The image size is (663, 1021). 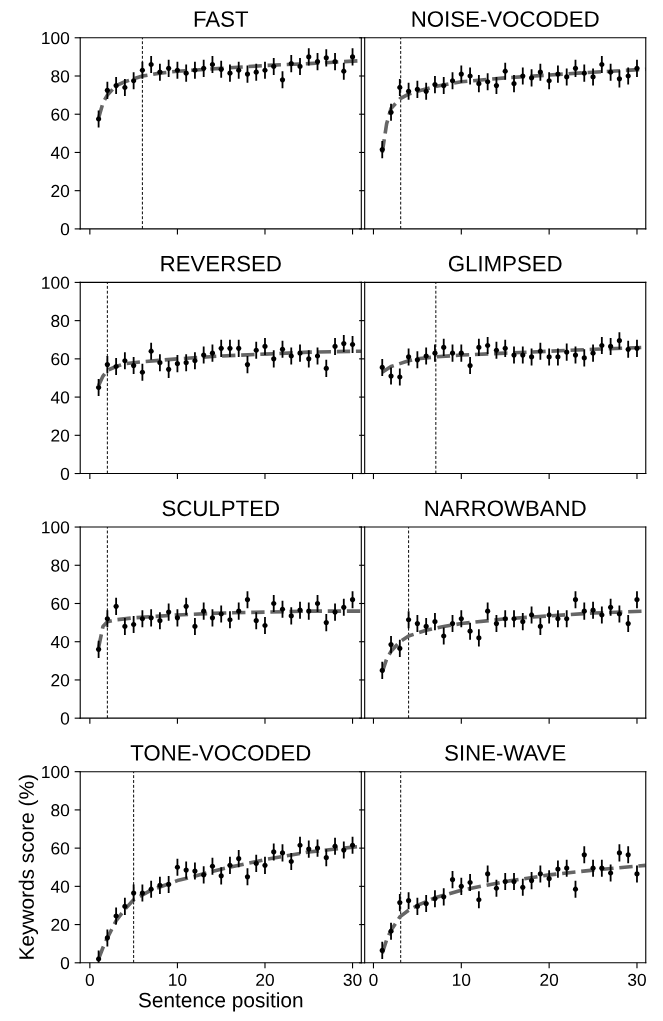 What do you see at coordinates (505, 508) in the screenshot?
I see `chart-title: NARROWBAND` at bounding box center [505, 508].